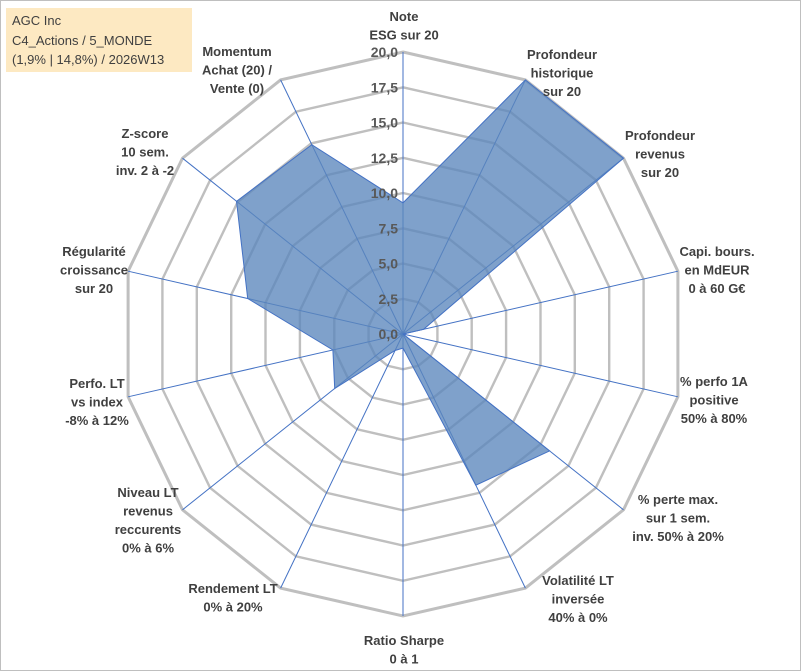  I want to click on axis-label-line: Volatilité LT, so click(578, 580).